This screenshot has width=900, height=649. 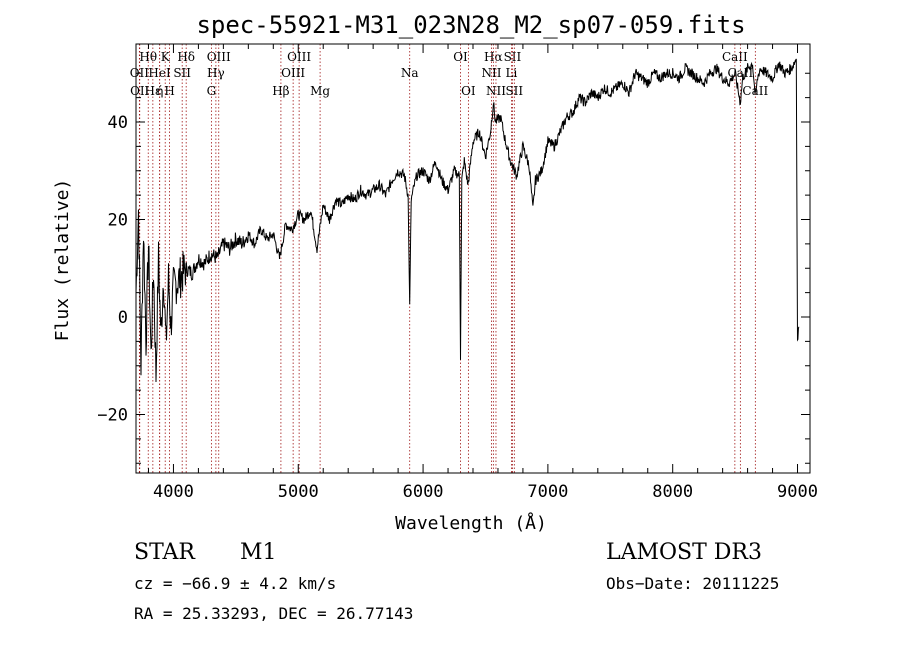 What do you see at coordinates (470, 25) in the screenshot?
I see `chart-title: spec-55921-M31_023N28_M2_sp07-059.fits` at bounding box center [470, 25].